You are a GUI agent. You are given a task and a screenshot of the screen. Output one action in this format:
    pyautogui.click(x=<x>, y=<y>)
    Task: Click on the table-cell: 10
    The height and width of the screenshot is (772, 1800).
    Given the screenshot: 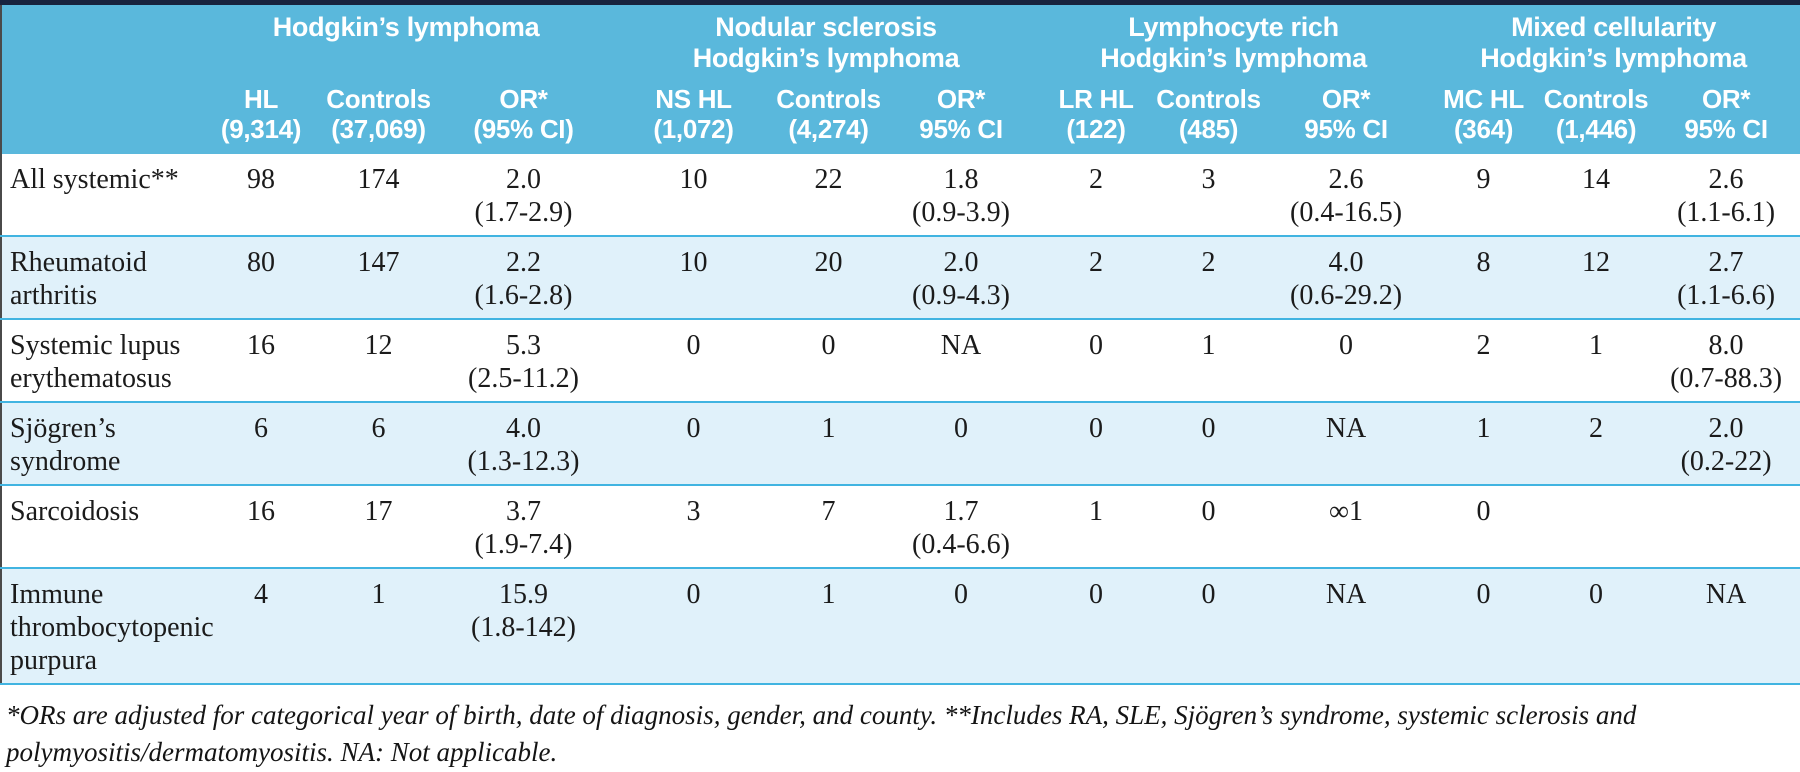 What is the action you would take?
    pyautogui.click(x=694, y=195)
    